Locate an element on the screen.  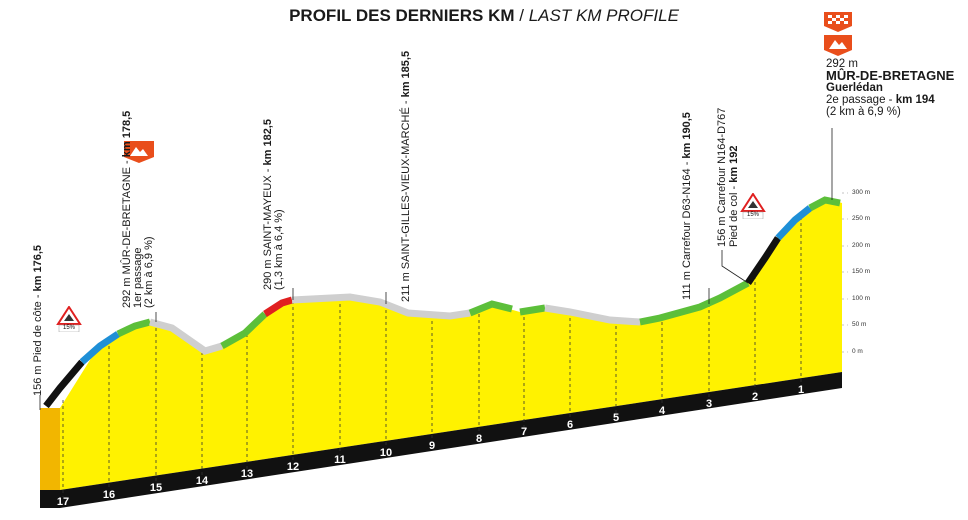
label-km: km 182,5 is located at coordinates (268, 142).